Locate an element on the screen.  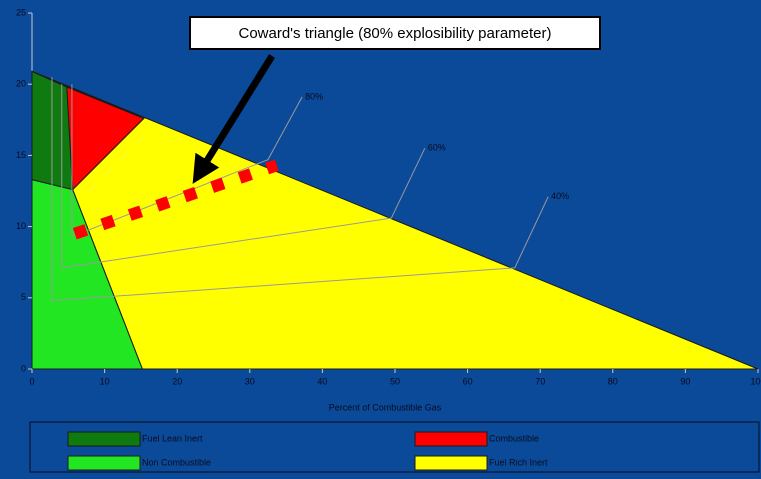
legend-label: Fuel Rich Inert is located at coordinates (518, 462).